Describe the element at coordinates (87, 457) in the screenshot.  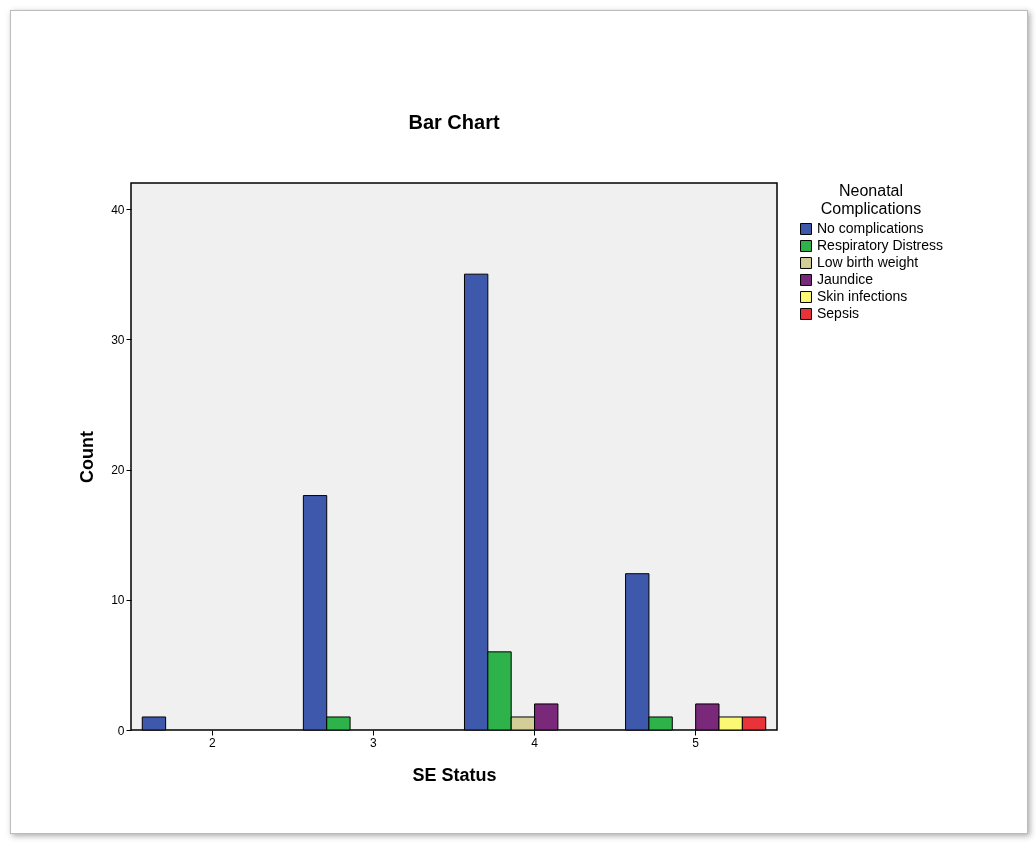
I see `y-axis-title: Count` at that location.